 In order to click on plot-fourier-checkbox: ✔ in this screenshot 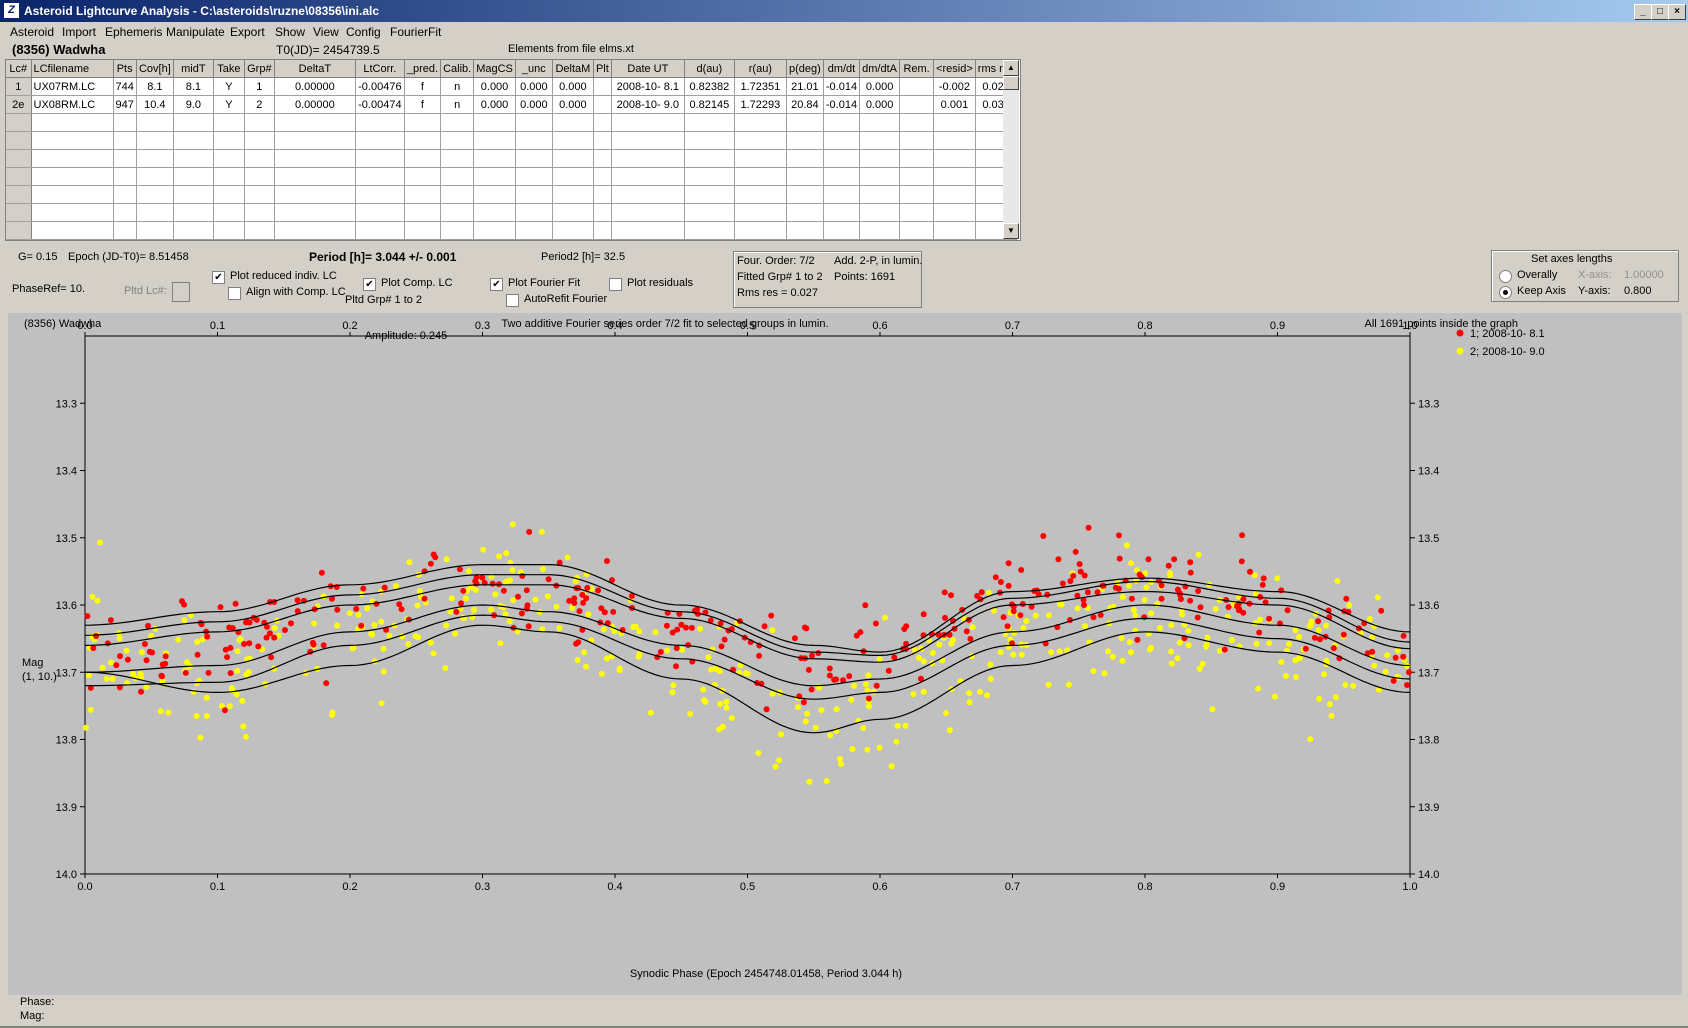, I will do `click(496, 284)`.